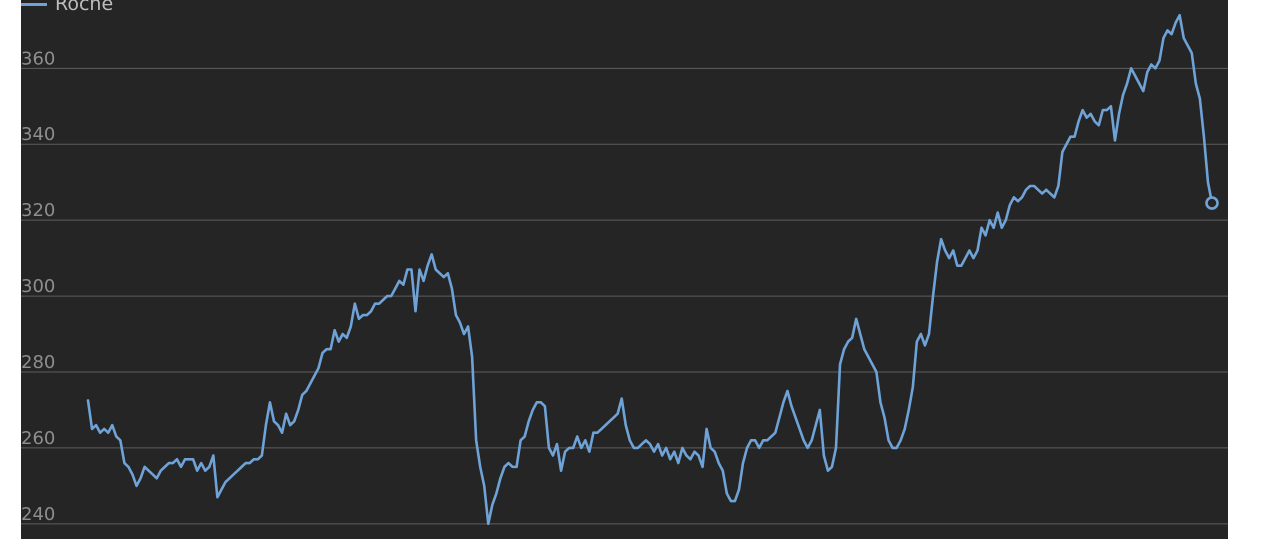  I want to click on y-tick-label-300: 300, so click(38, 286).